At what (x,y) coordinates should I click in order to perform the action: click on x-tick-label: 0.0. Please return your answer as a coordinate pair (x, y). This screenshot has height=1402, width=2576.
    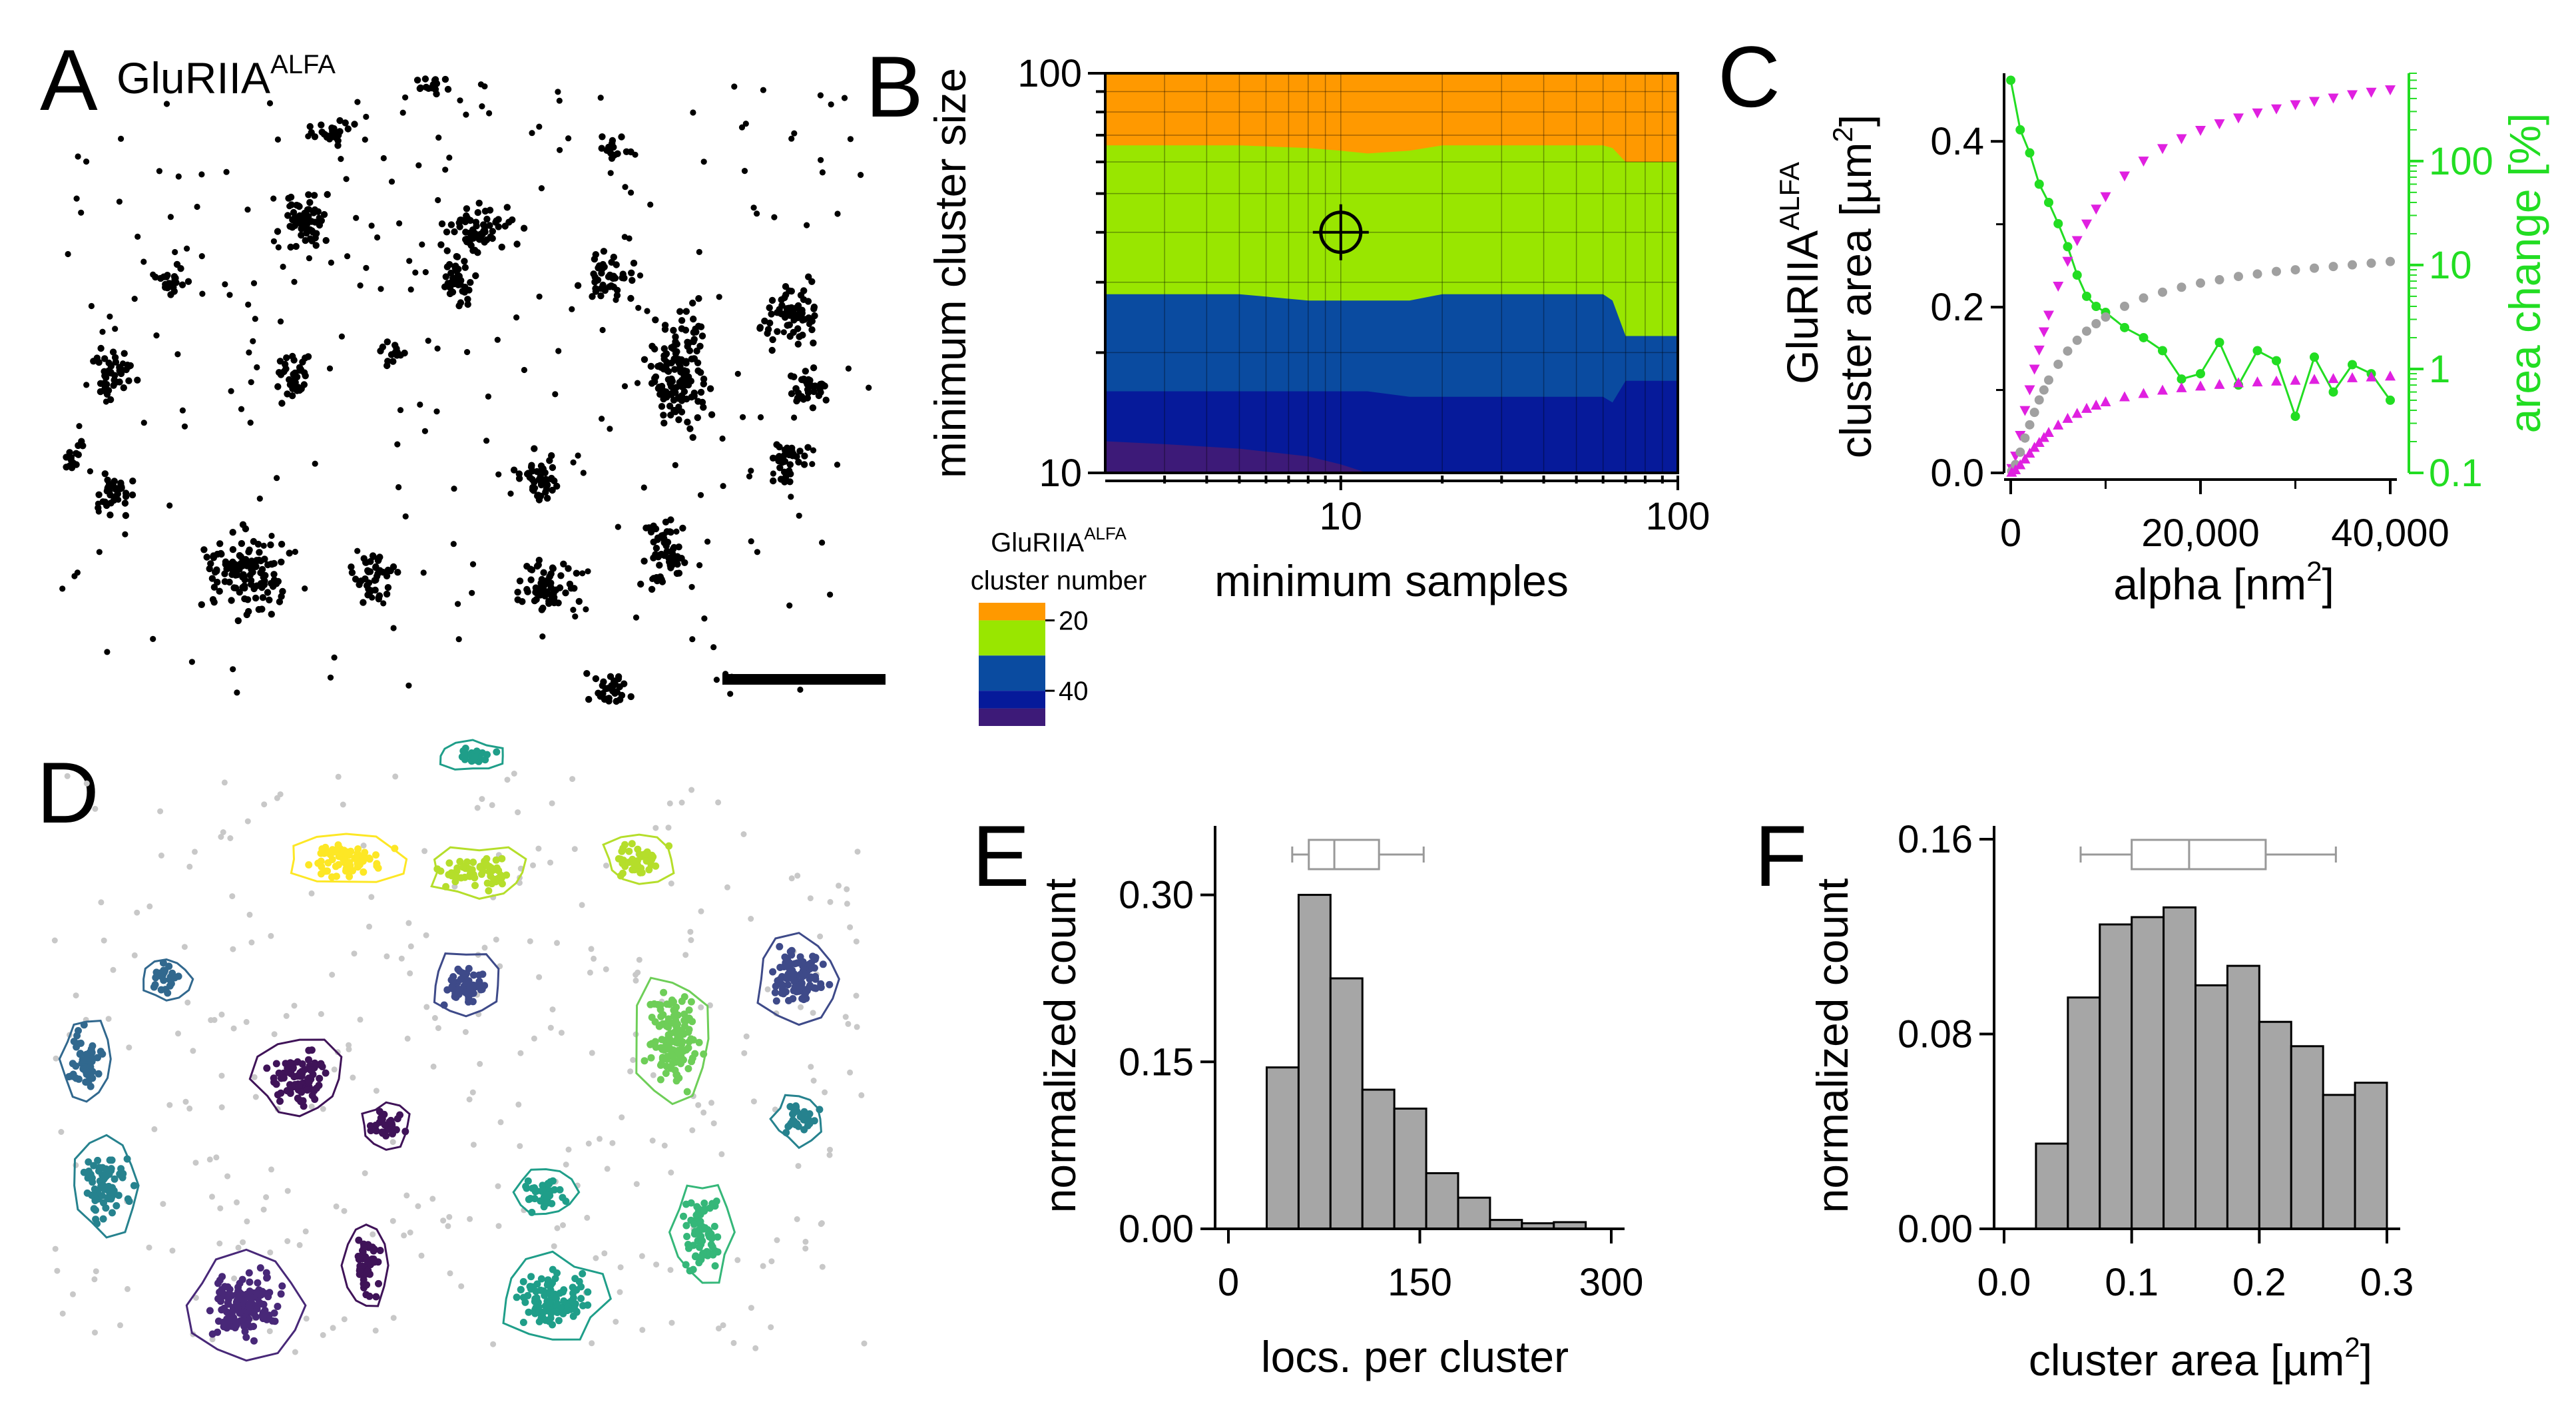
    Looking at the image, I should click on (2004, 1282).